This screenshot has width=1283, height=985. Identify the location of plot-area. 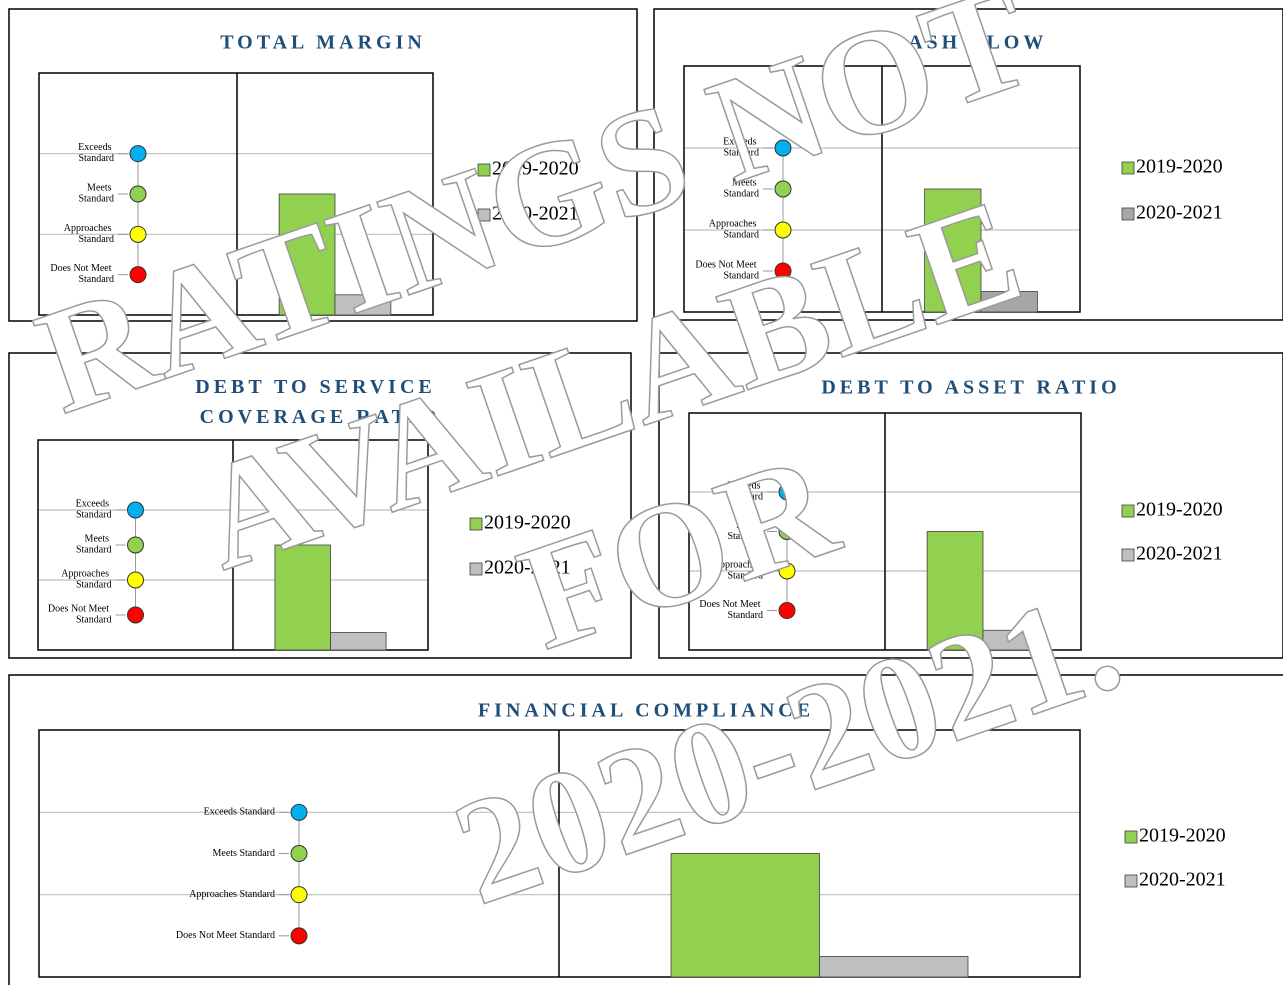
(236, 194).